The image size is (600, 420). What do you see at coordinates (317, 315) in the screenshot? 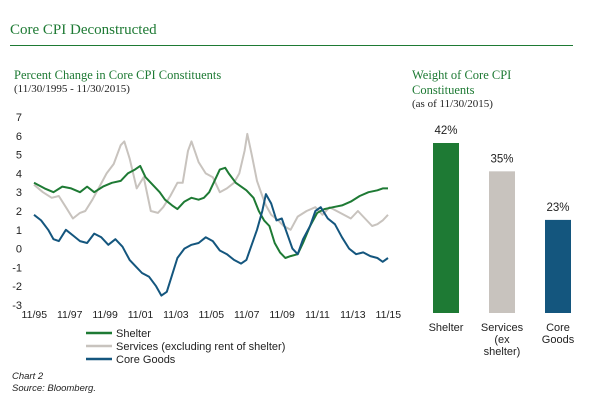
I see `x-tick-label: 11/11` at bounding box center [317, 315].